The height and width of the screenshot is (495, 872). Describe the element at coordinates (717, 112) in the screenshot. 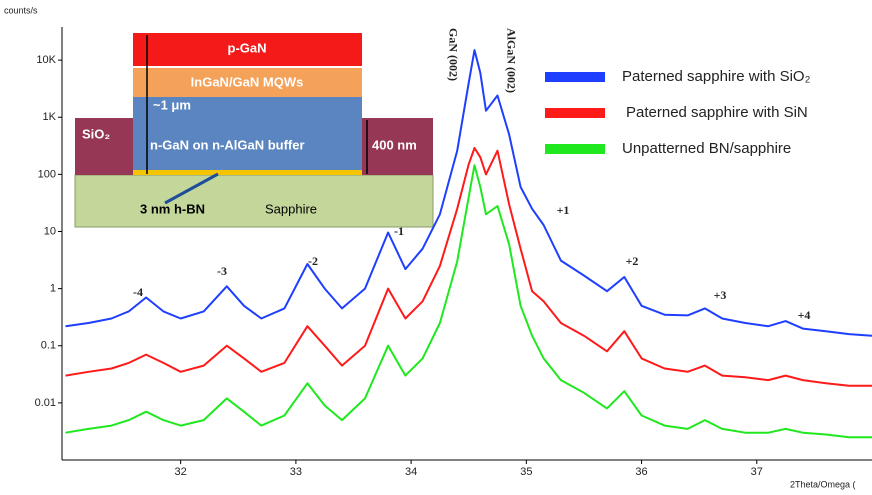

I see `legend-label: Paterned sapphire with SiN` at that location.